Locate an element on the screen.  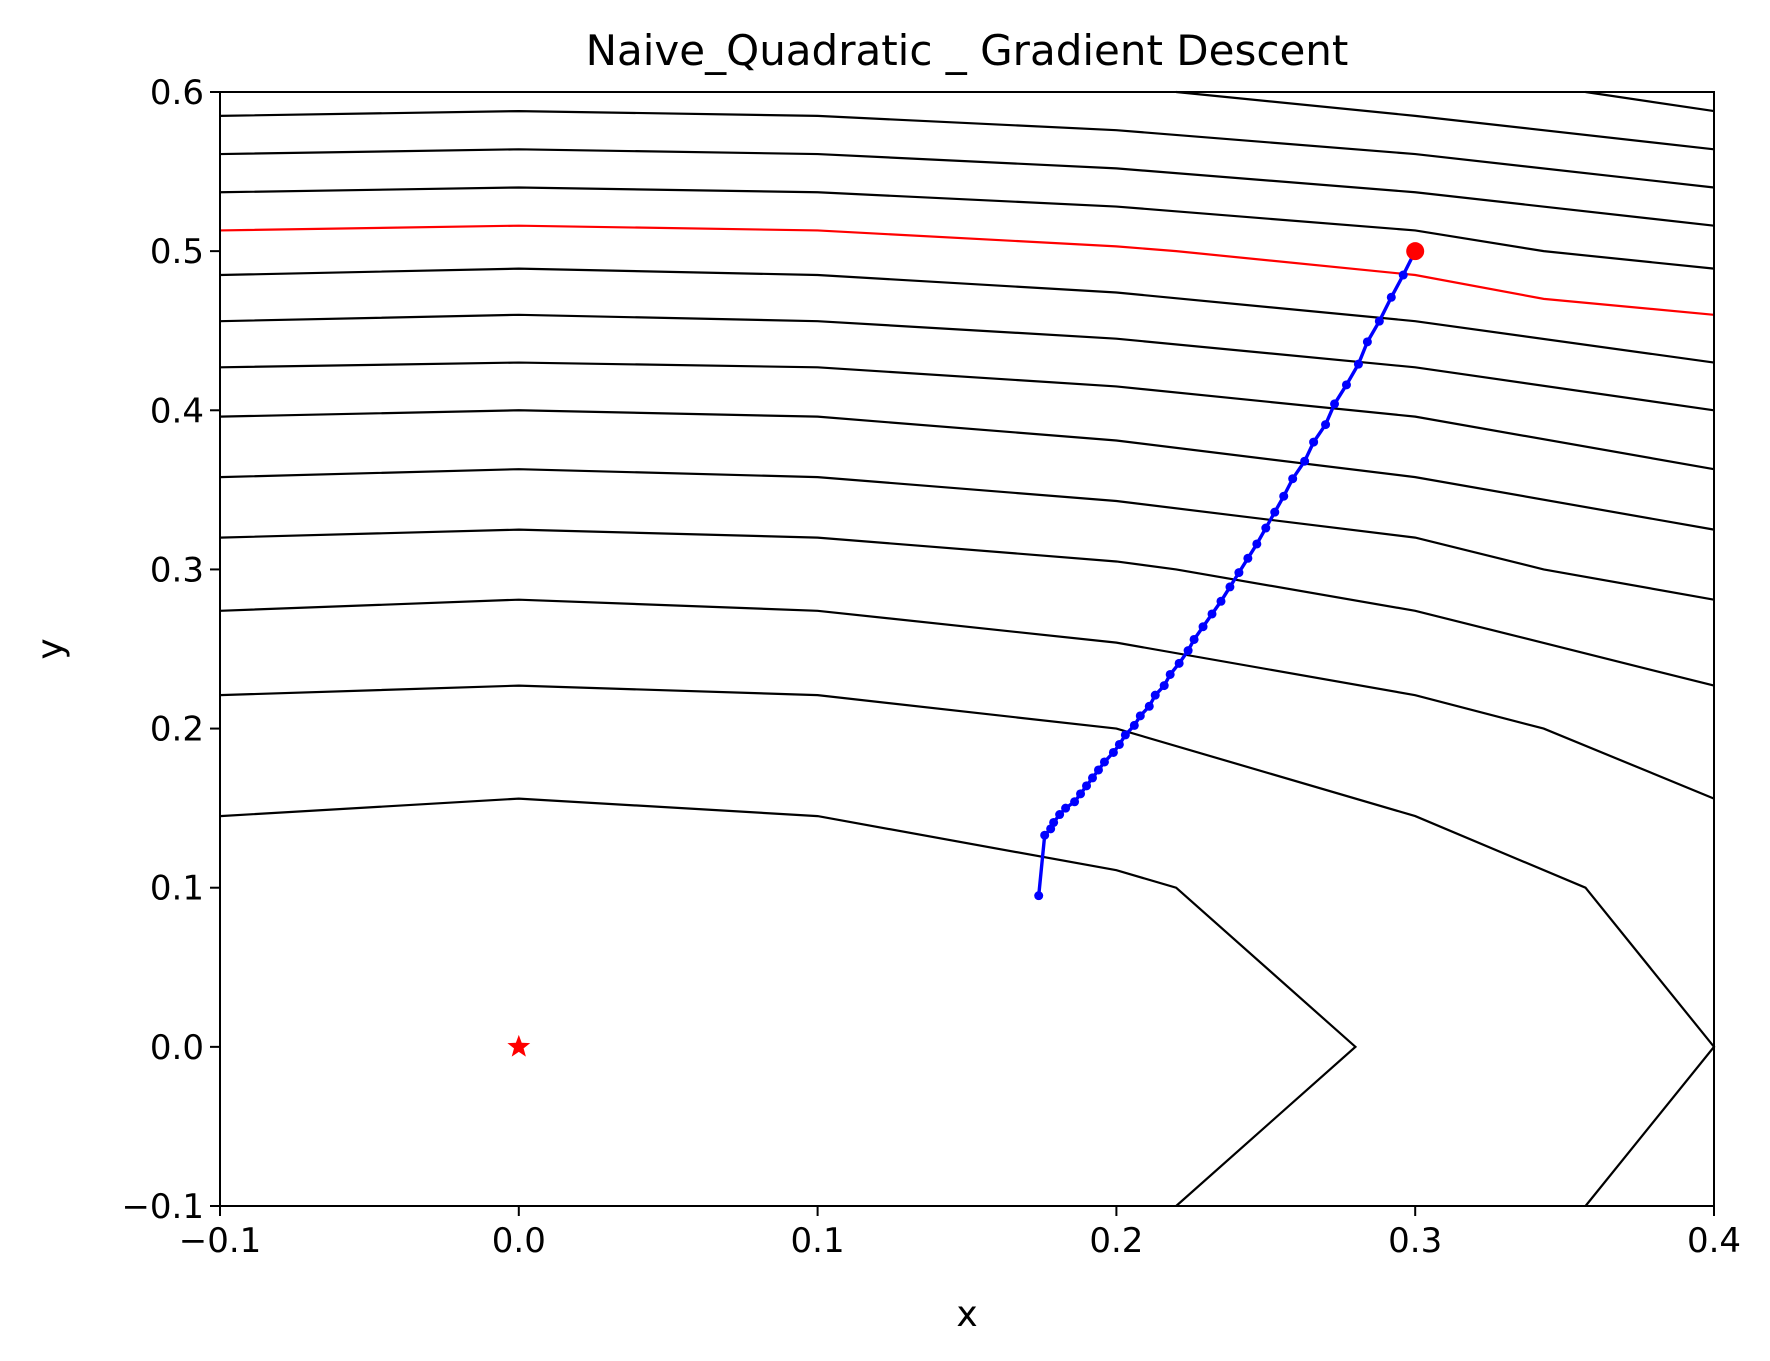
y-tick-label: 0.1 is located at coordinates (177, 889).